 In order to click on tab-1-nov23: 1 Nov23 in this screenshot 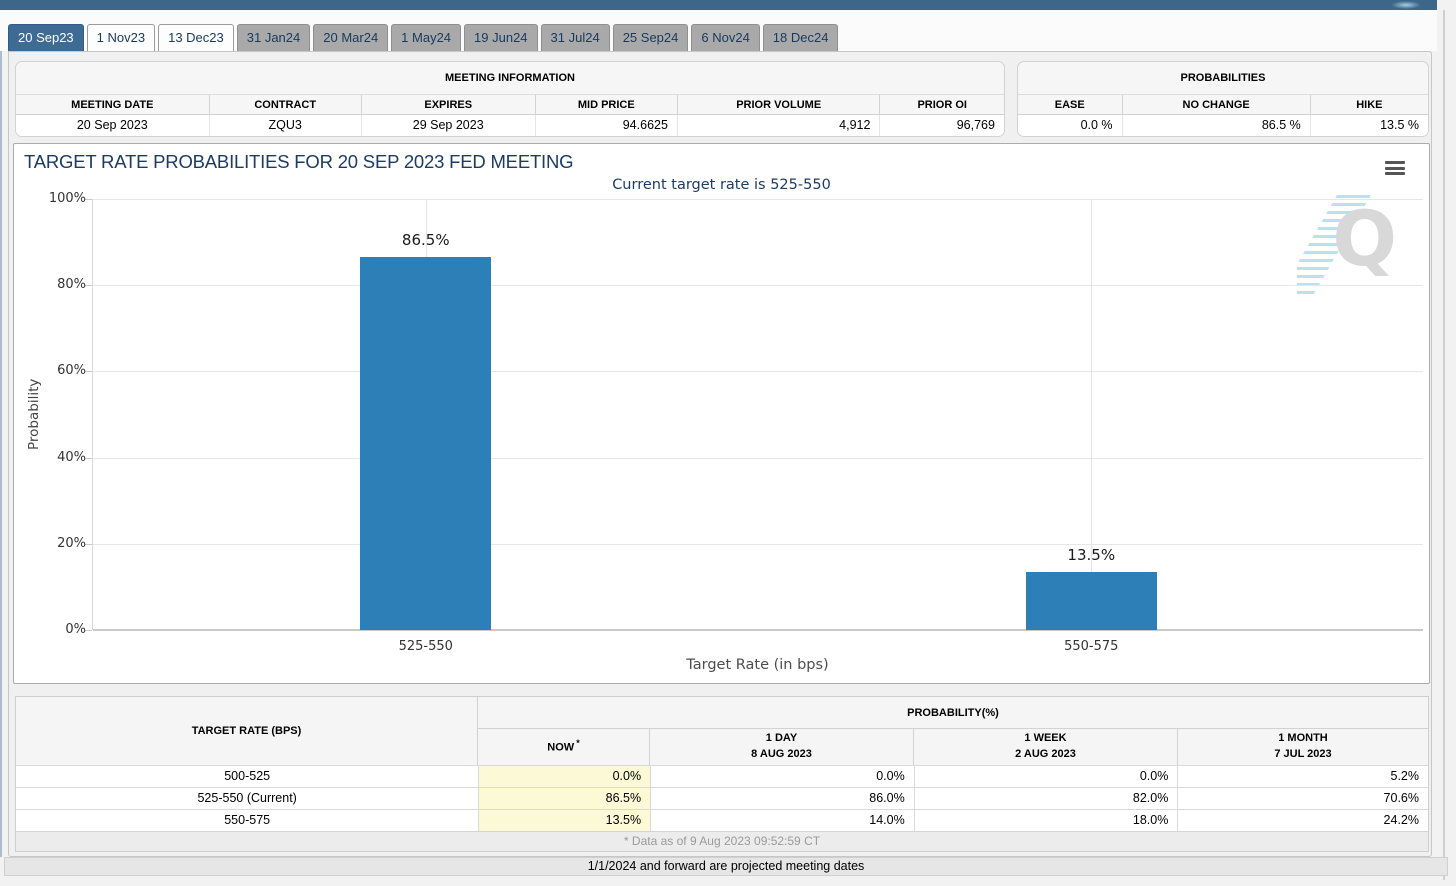, I will do `click(121, 37)`.